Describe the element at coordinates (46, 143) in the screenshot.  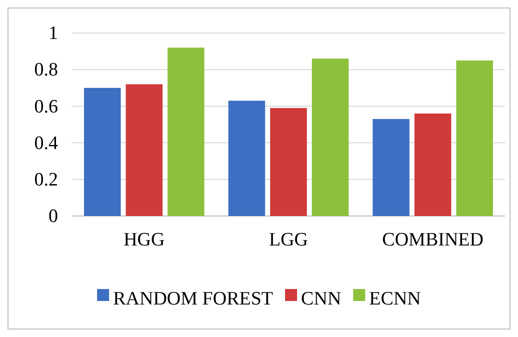
I see `y-tick-label: 0.4` at that location.